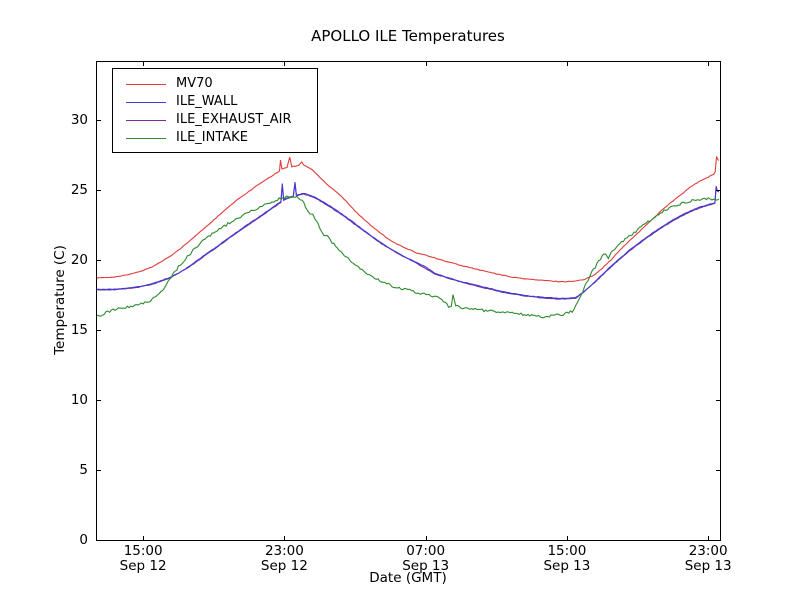 The image size is (800, 600). What do you see at coordinates (83, 540) in the screenshot?
I see `y-tick-label: 0` at bounding box center [83, 540].